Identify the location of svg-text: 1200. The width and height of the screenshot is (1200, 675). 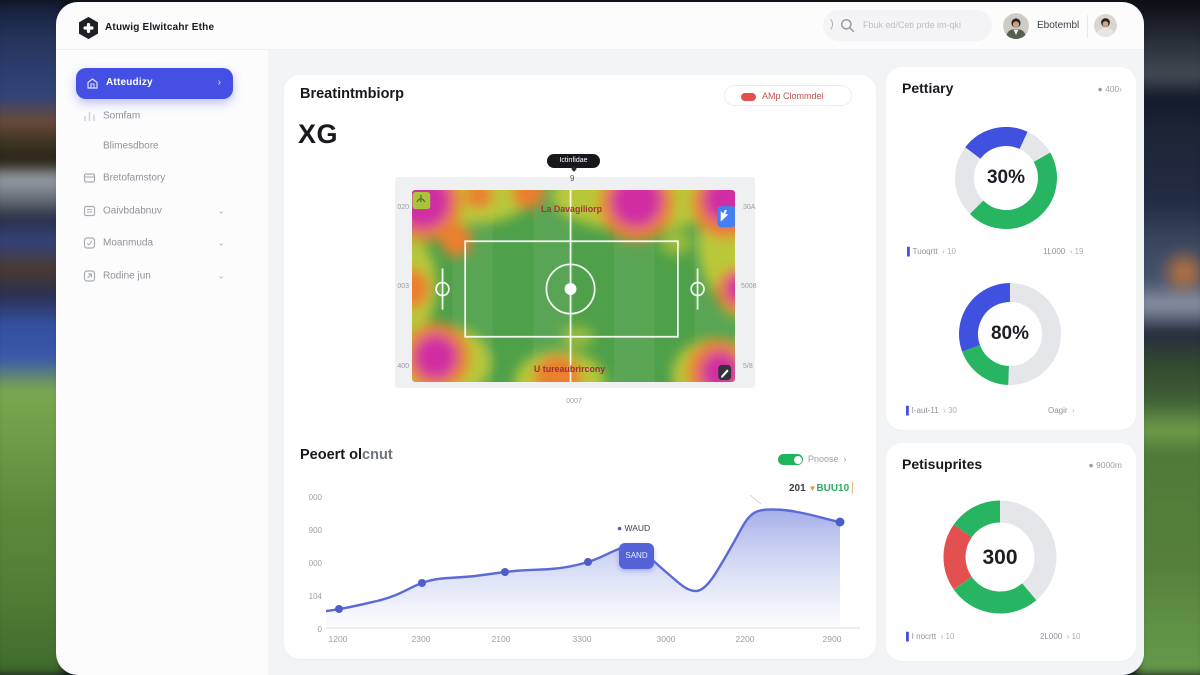
(338, 639).